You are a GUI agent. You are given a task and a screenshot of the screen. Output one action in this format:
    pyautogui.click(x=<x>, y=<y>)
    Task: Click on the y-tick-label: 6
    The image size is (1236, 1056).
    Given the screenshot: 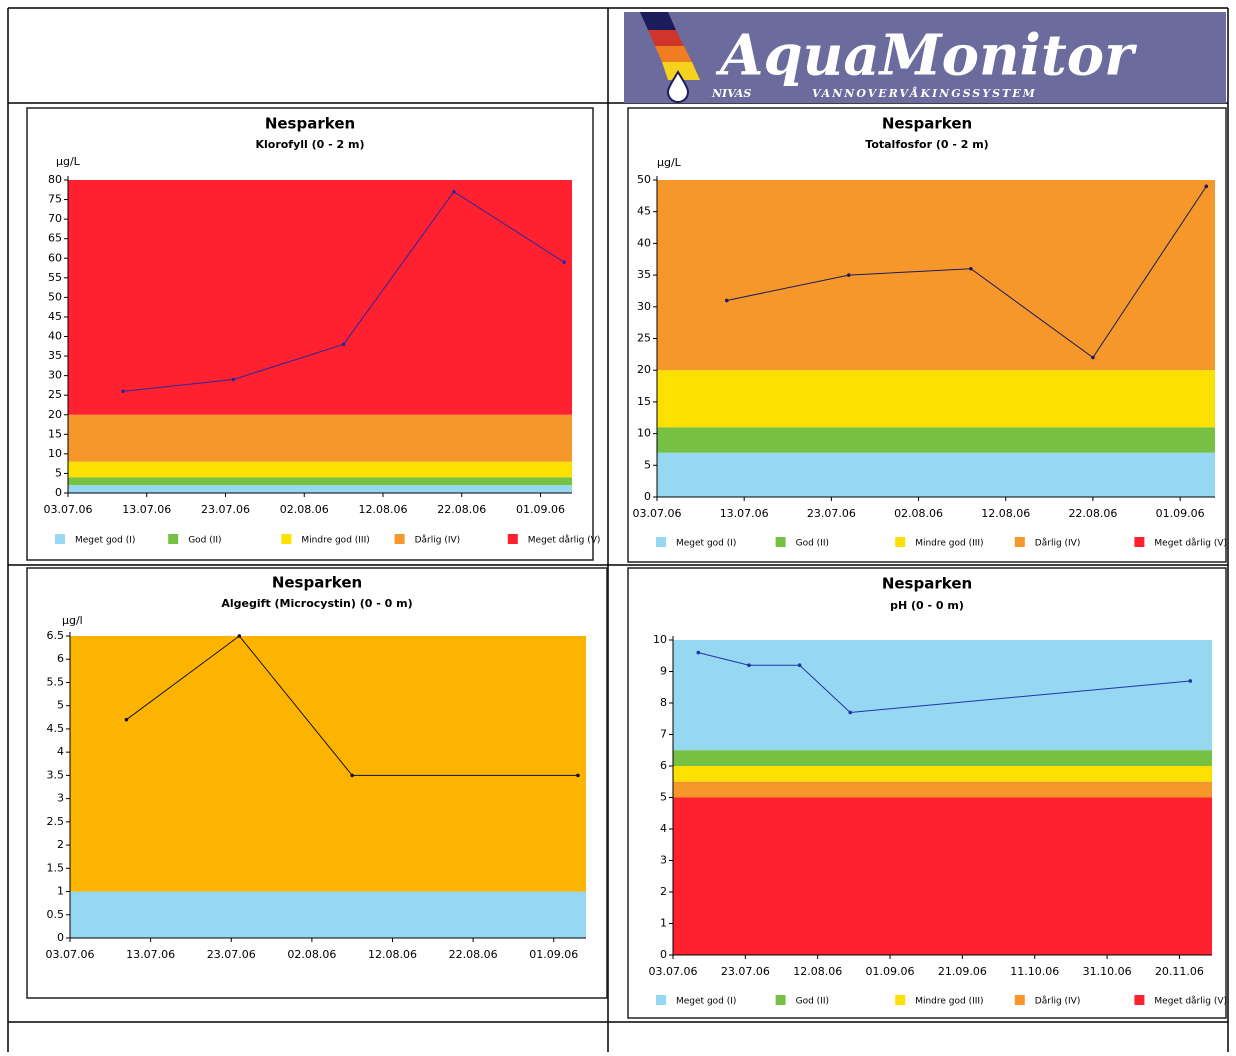 What is the action you would take?
    pyautogui.click(x=60, y=658)
    